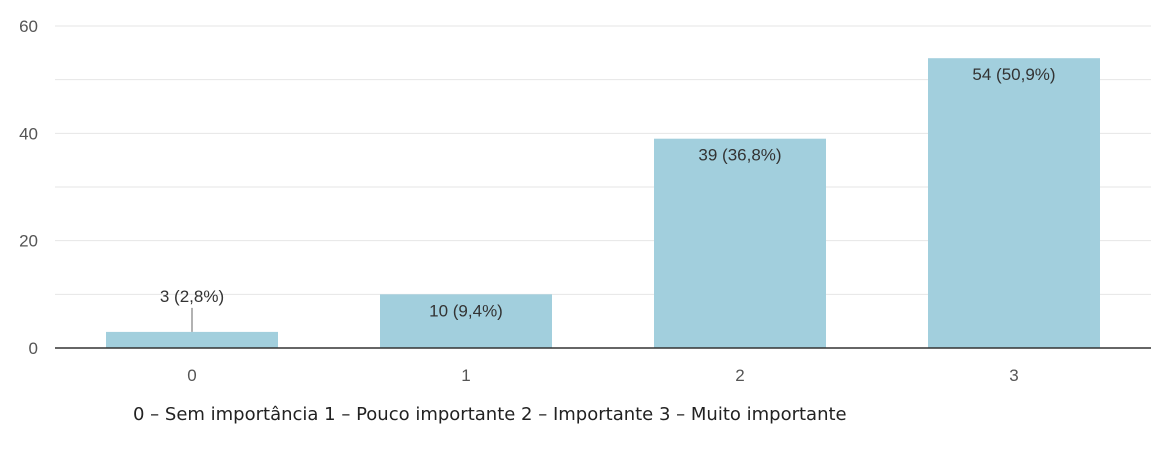  Describe the element at coordinates (28, 133) in the screenshot. I see `y-tick-label: 40` at that location.